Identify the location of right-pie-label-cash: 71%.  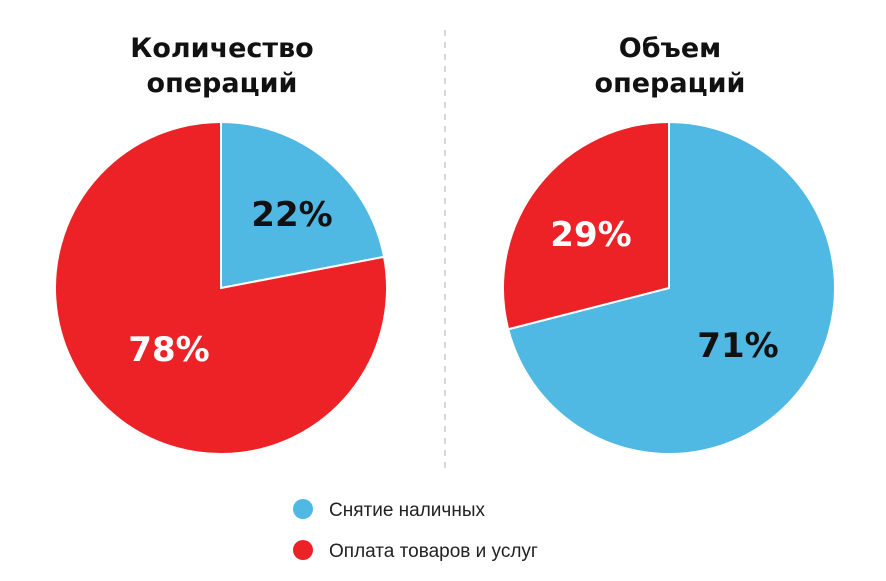
(737, 346).